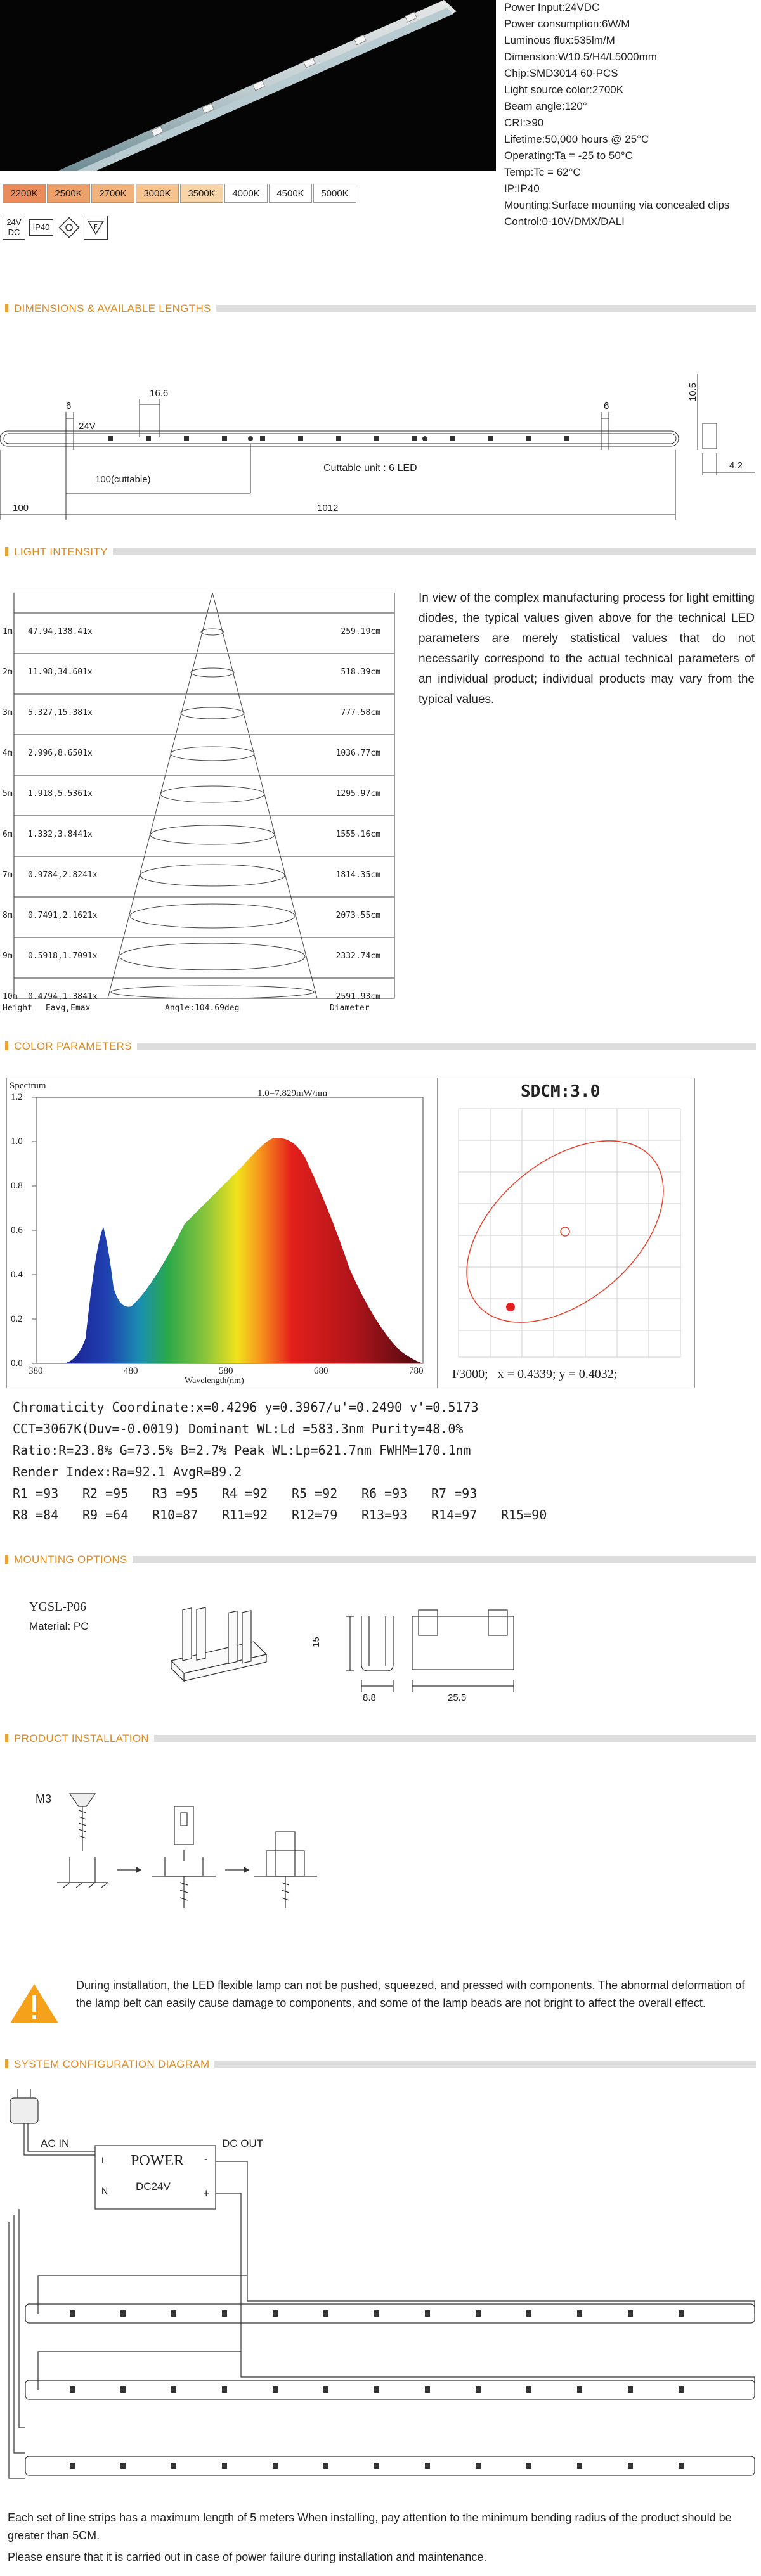  Describe the element at coordinates (60, 753) in the screenshot. I see `li-eavg-emax: 2.996,8.6501x` at that location.